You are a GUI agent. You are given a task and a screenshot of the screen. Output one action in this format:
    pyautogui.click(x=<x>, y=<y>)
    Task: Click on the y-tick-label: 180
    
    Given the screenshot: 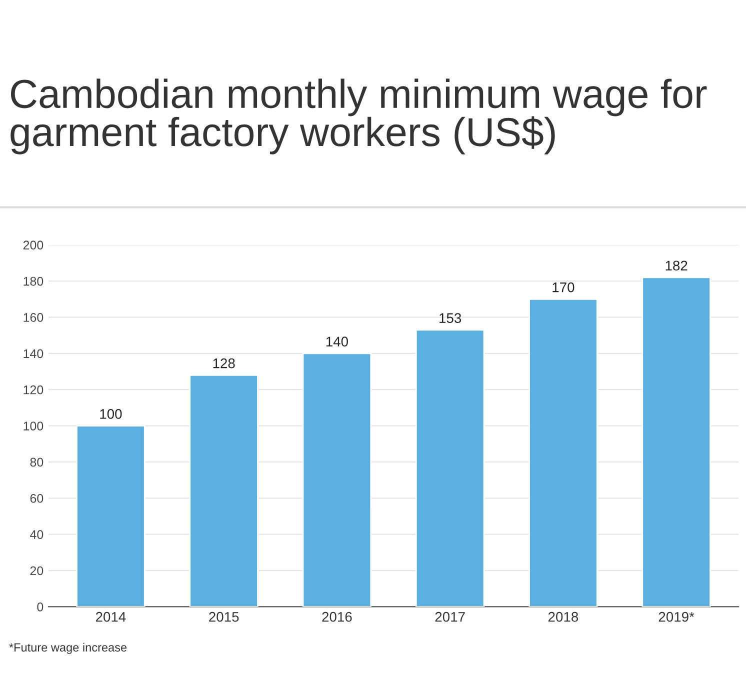 What is the action you would take?
    pyautogui.click(x=34, y=281)
    